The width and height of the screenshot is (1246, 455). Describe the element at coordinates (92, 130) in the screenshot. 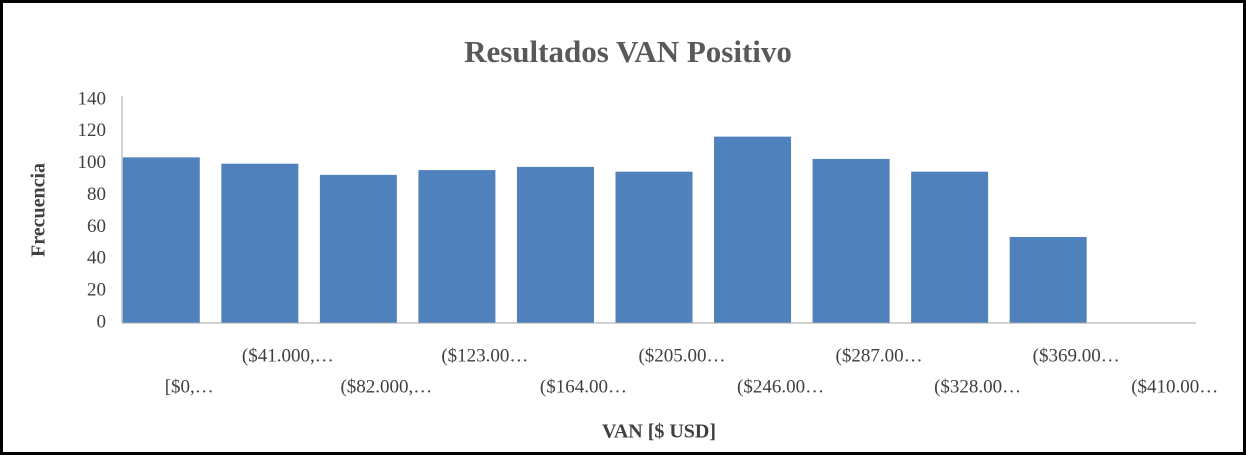

I see `y-tick-label: 120` at that location.